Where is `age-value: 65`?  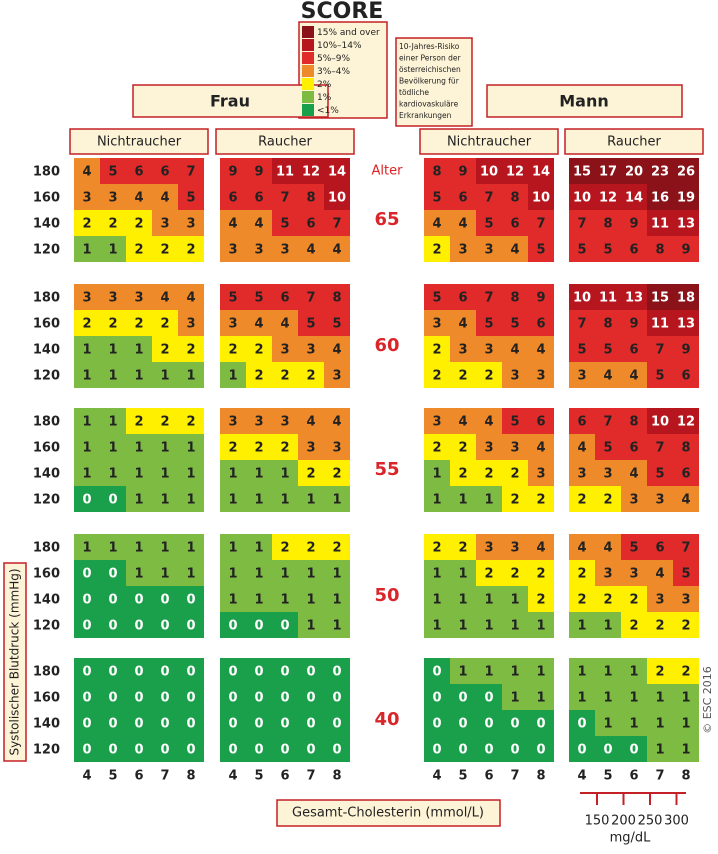
age-value: 65 is located at coordinates (386, 219).